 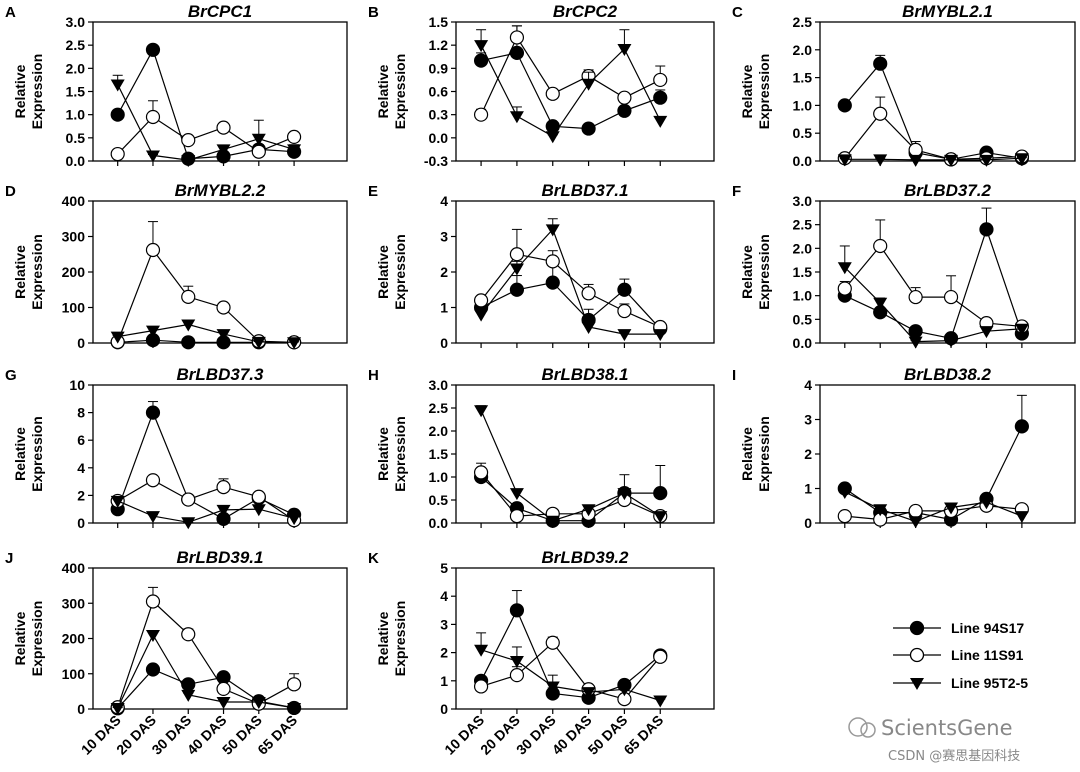 I want to click on y-tick-label: 10, so click(x=77, y=385).